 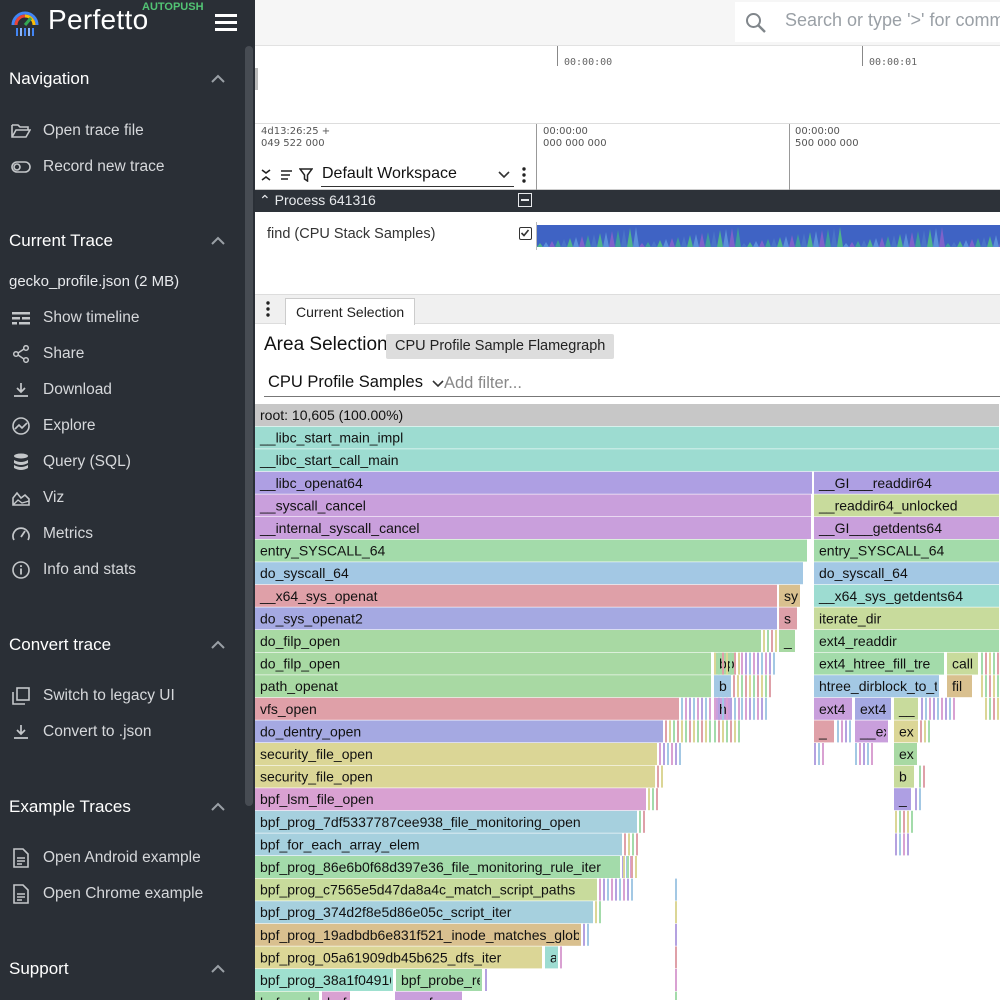 What do you see at coordinates (77, 131) in the screenshot?
I see `sidebar-item-open-trace-file: Open trace file` at bounding box center [77, 131].